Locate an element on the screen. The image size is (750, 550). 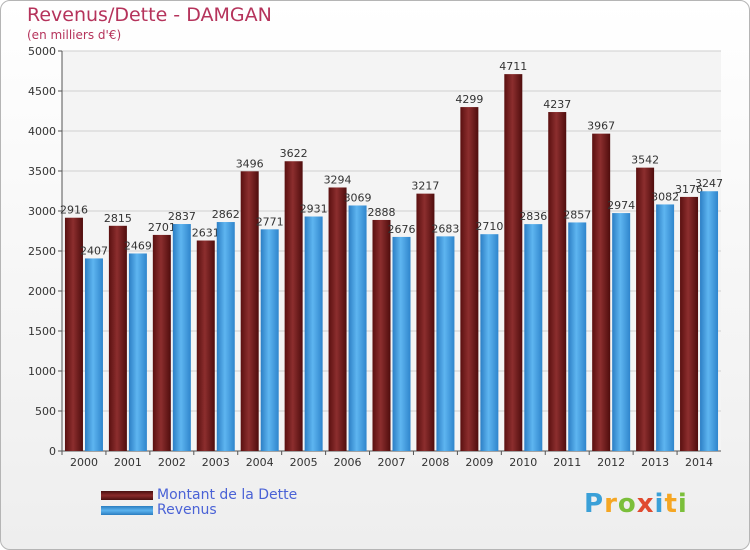
y-tick-label: 4000 is located at coordinates (42, 131).